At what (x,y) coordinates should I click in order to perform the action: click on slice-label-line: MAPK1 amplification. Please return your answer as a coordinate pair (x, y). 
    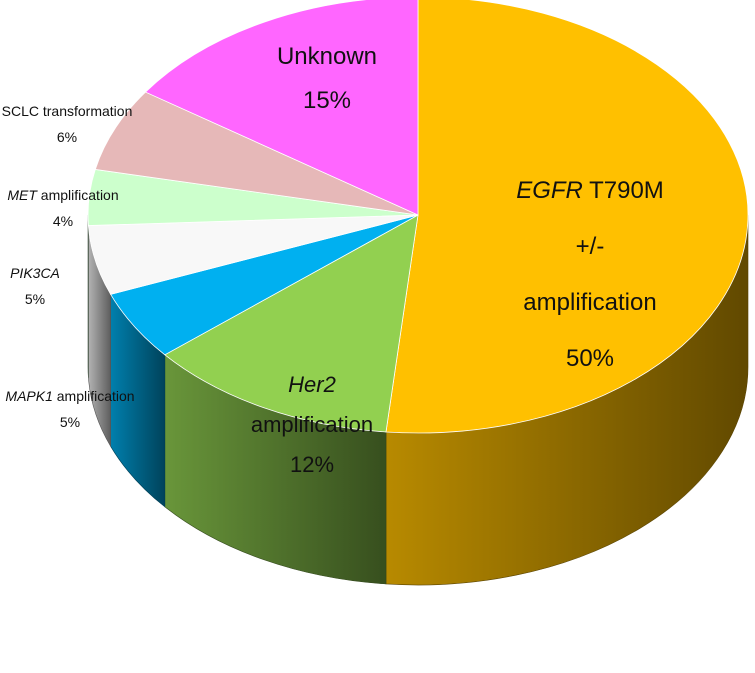
    Looking at the image, I should click on (69, 396).